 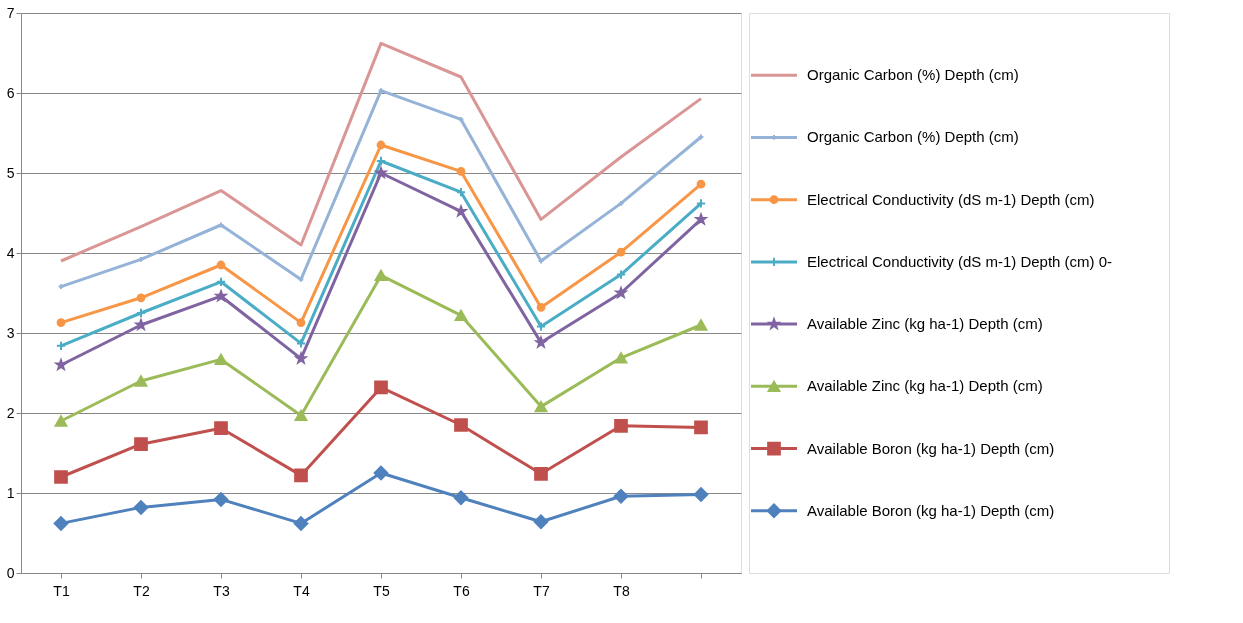 What do you see at coordinates (10, 572) in the screenshot?
I see `y-tick-label: 0` at bounding box center [10, 572].